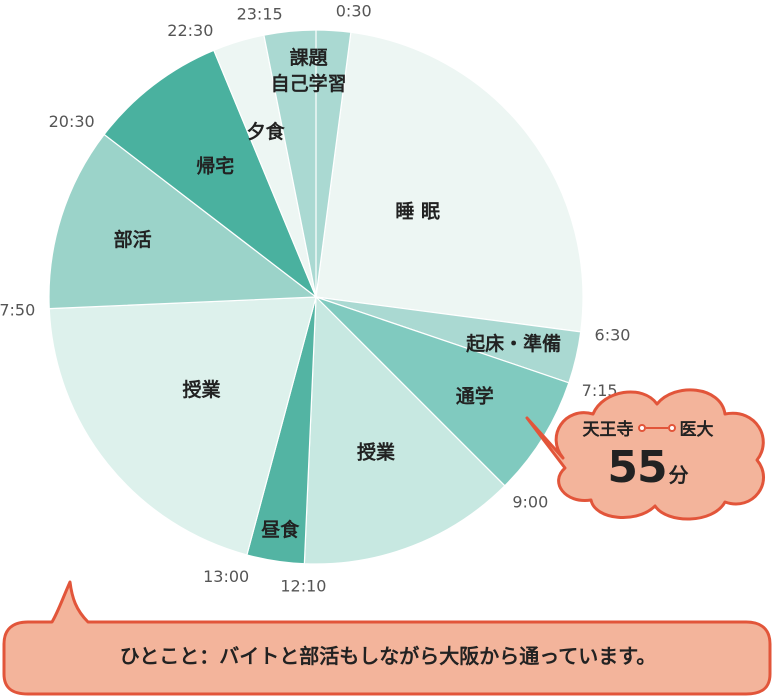  What do you see at coordinates (303, 586) in the screenshot?
I see `time-tick-label: 12:10` at bounding box center [303, 586].